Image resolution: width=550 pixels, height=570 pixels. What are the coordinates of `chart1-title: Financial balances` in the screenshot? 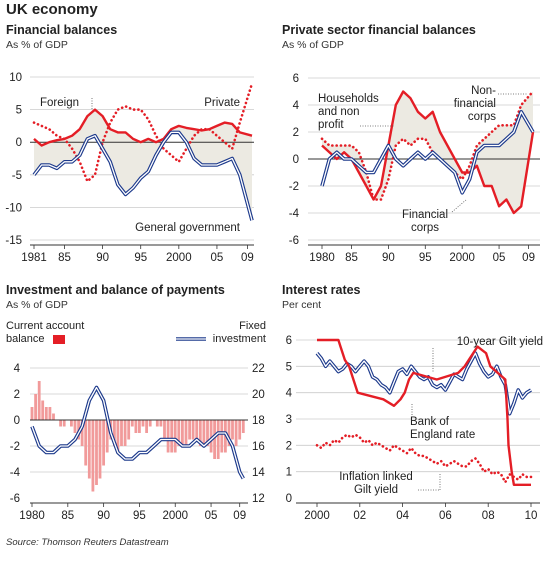 It's located at (62, 30).